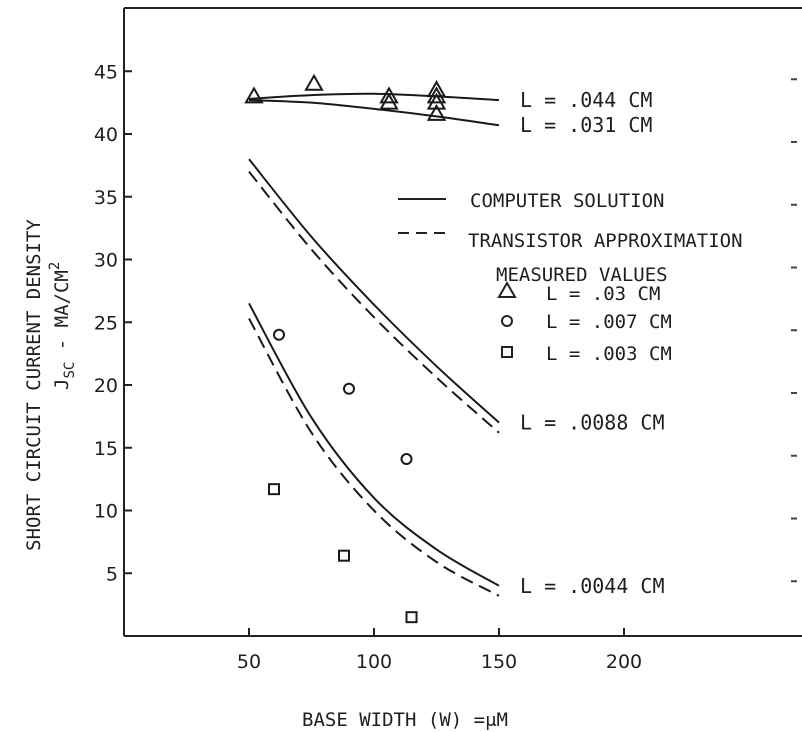 Image resolution: width=802 pixels, height=732 pixels. I want to click on y-tick-label: 10, so click(106, 512).